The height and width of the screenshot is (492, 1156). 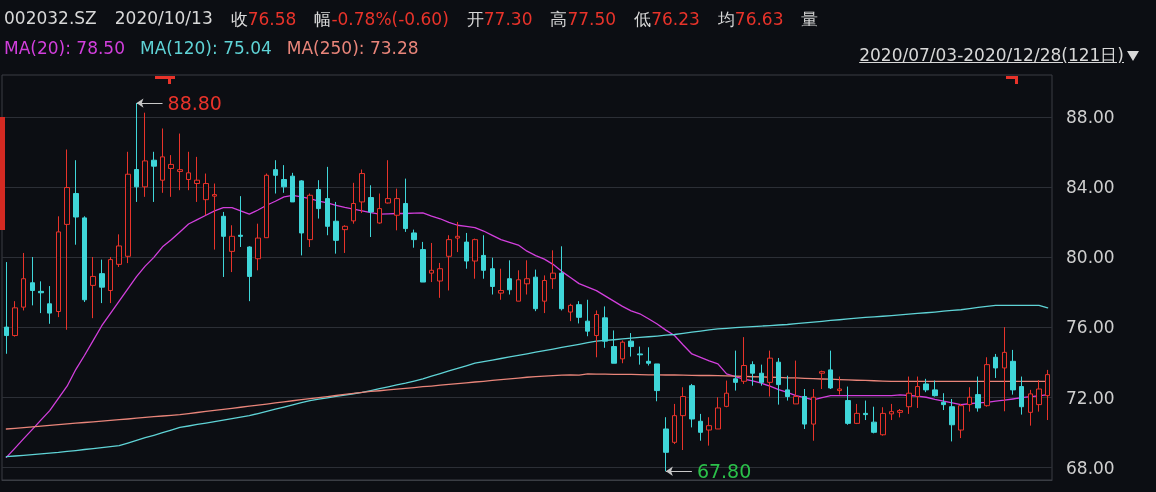 I want to click on y-tick-label: 72.00, so click(x=1090, y=397).